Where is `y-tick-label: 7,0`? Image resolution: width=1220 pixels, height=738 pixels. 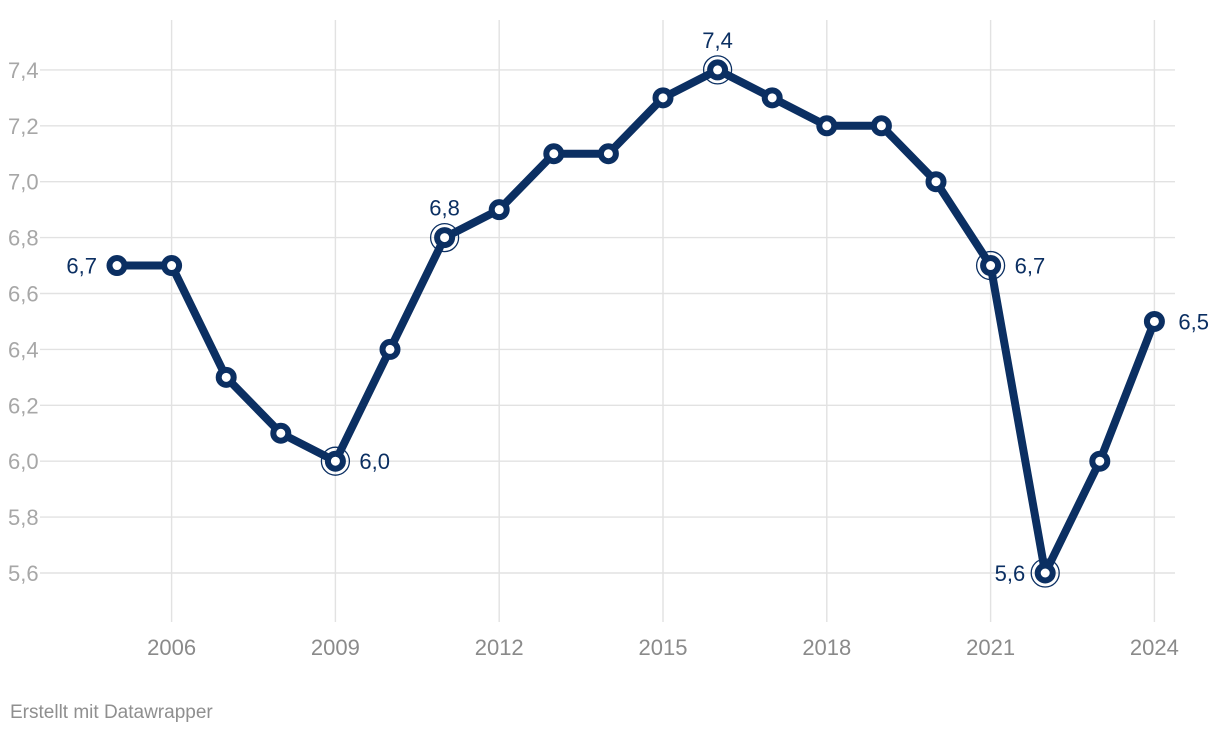
y-tick-label: 7,0 is located at coordinates (23, 182).